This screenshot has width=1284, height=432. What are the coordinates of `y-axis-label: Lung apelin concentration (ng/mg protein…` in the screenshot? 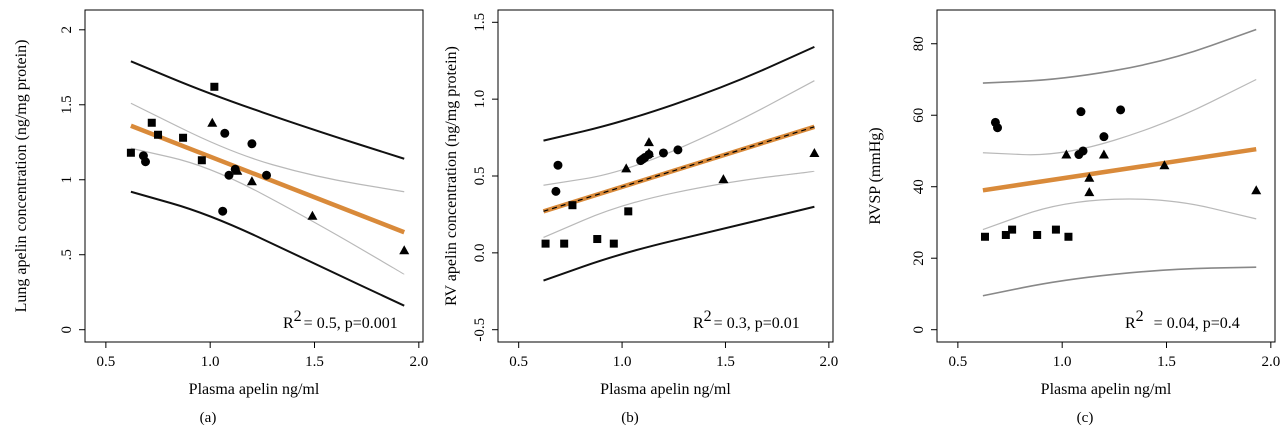 It's located at (21, 176).